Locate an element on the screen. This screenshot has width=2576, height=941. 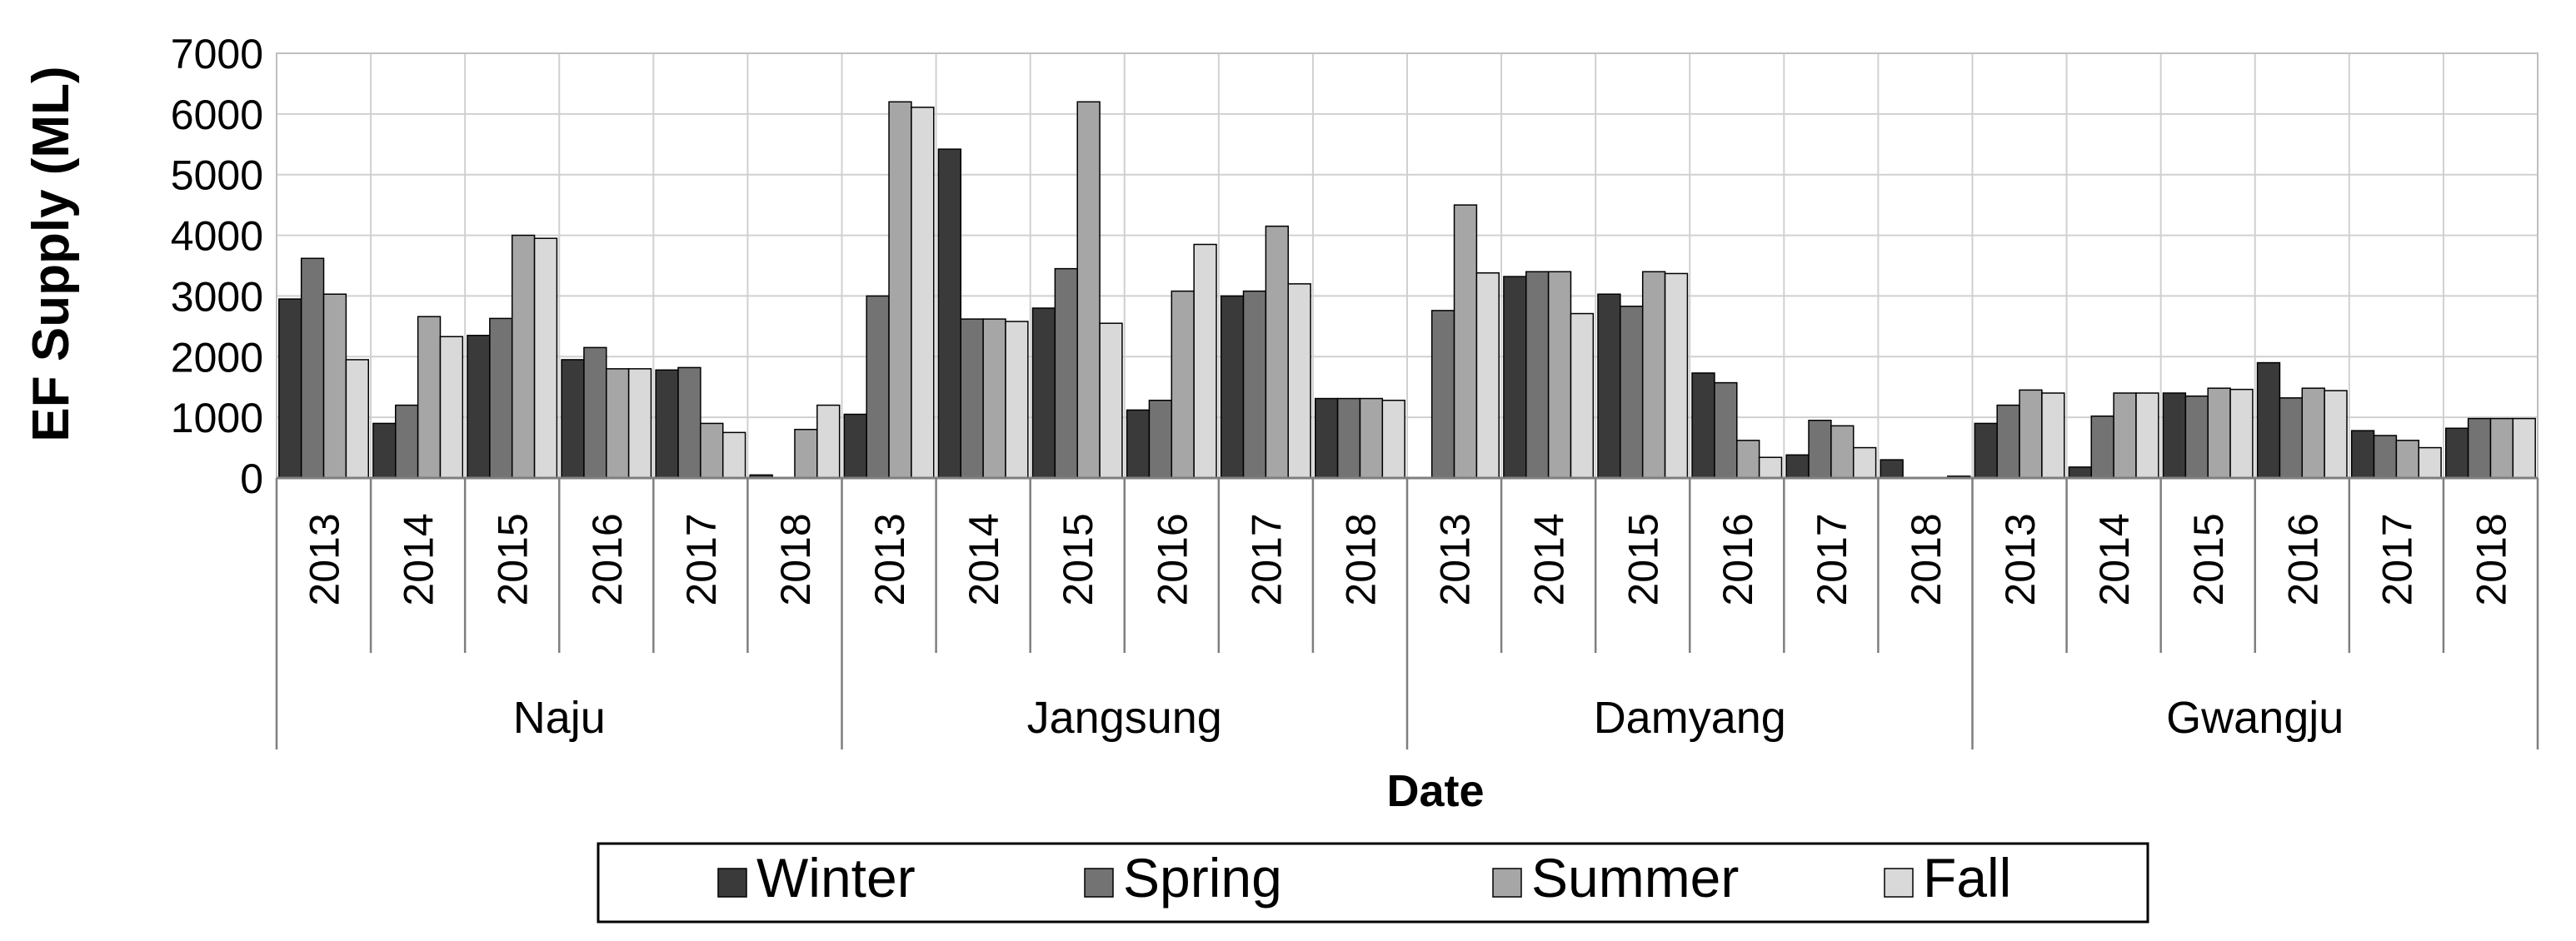
bar-winter-gwangju-2018 is located at coordinates (2456, 453).